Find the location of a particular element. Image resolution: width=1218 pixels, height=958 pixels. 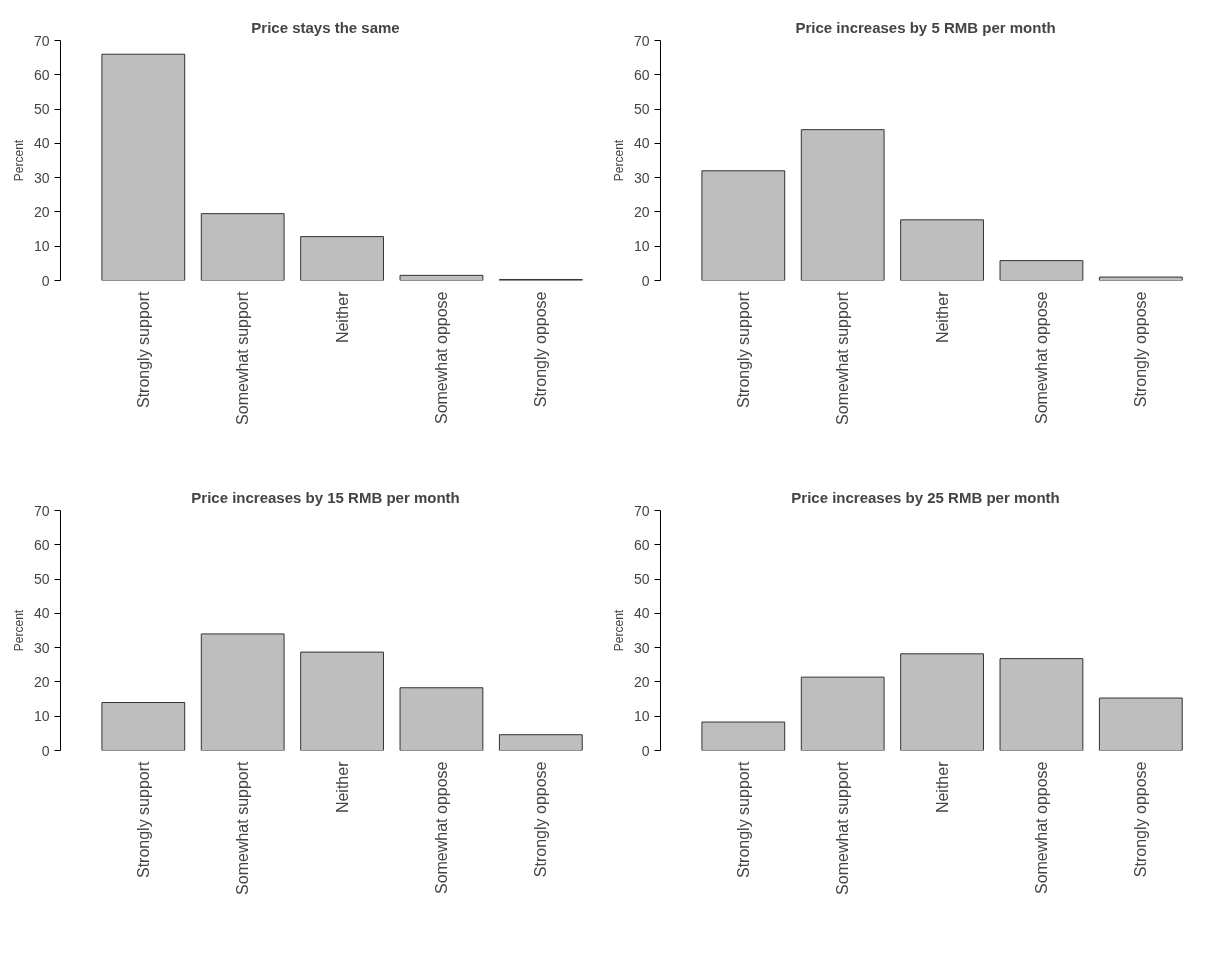

chart-title: Price increases by 5 RMB per month is located at coordinates (925, 27).